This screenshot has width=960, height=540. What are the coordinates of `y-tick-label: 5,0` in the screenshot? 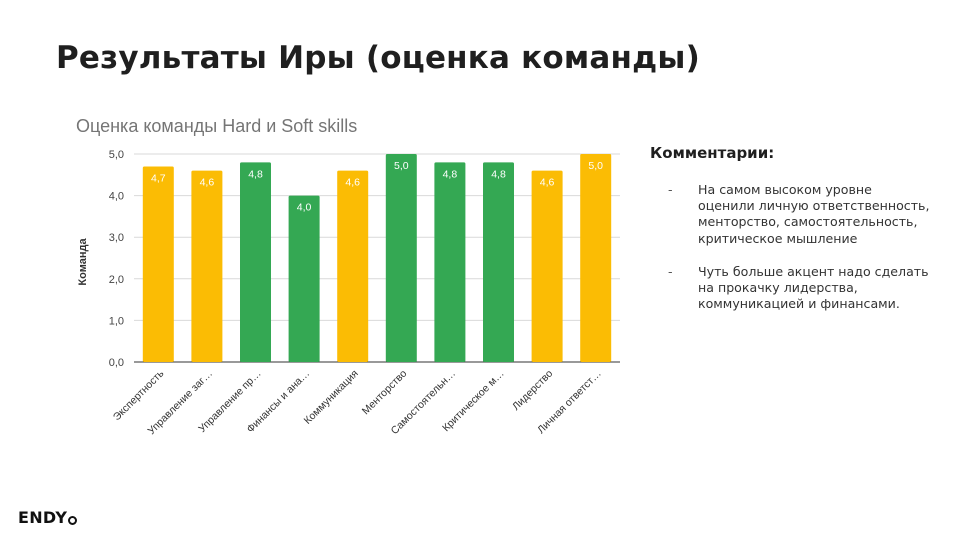 It's located at (116, 155).